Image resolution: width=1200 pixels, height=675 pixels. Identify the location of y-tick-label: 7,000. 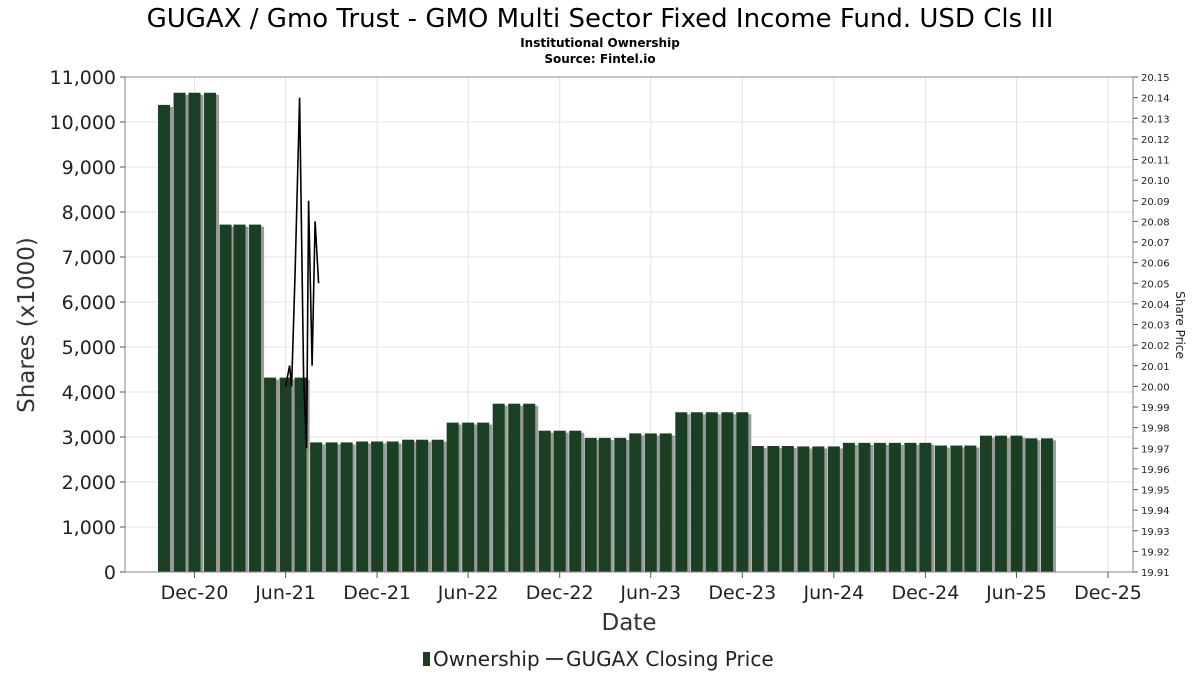
(89, 258).